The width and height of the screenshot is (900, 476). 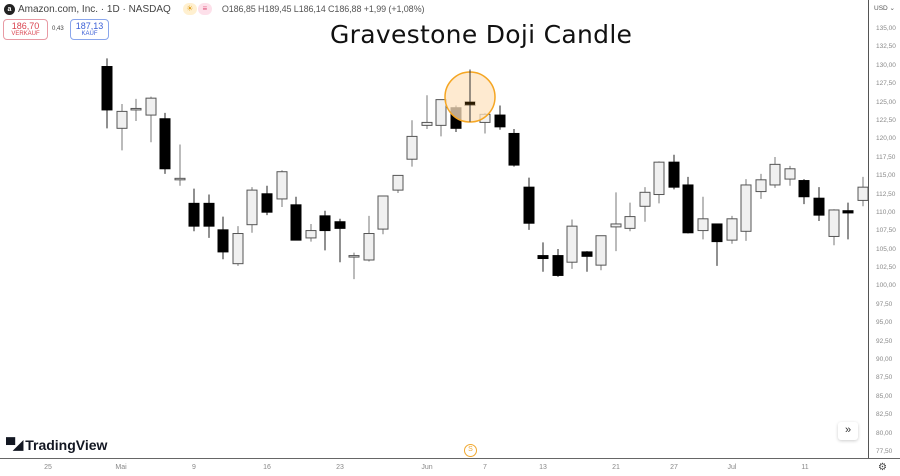 I want to click on buy-button: 187,13 KAUF, so click(x=89, y=29).